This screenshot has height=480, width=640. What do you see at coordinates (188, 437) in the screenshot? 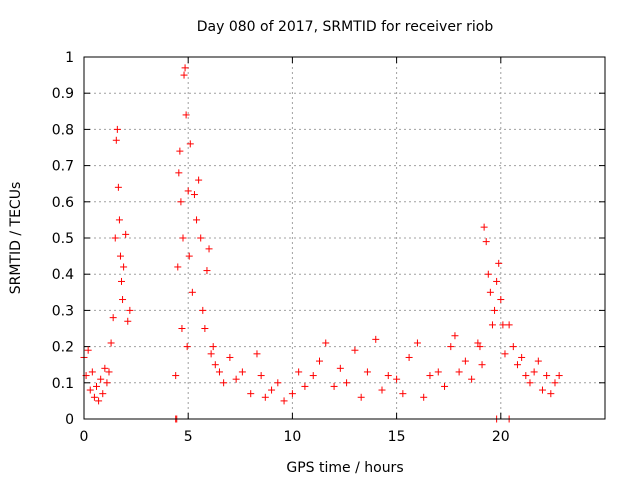
I see `x-tick-label: 5` at bounding box center [188, 437].